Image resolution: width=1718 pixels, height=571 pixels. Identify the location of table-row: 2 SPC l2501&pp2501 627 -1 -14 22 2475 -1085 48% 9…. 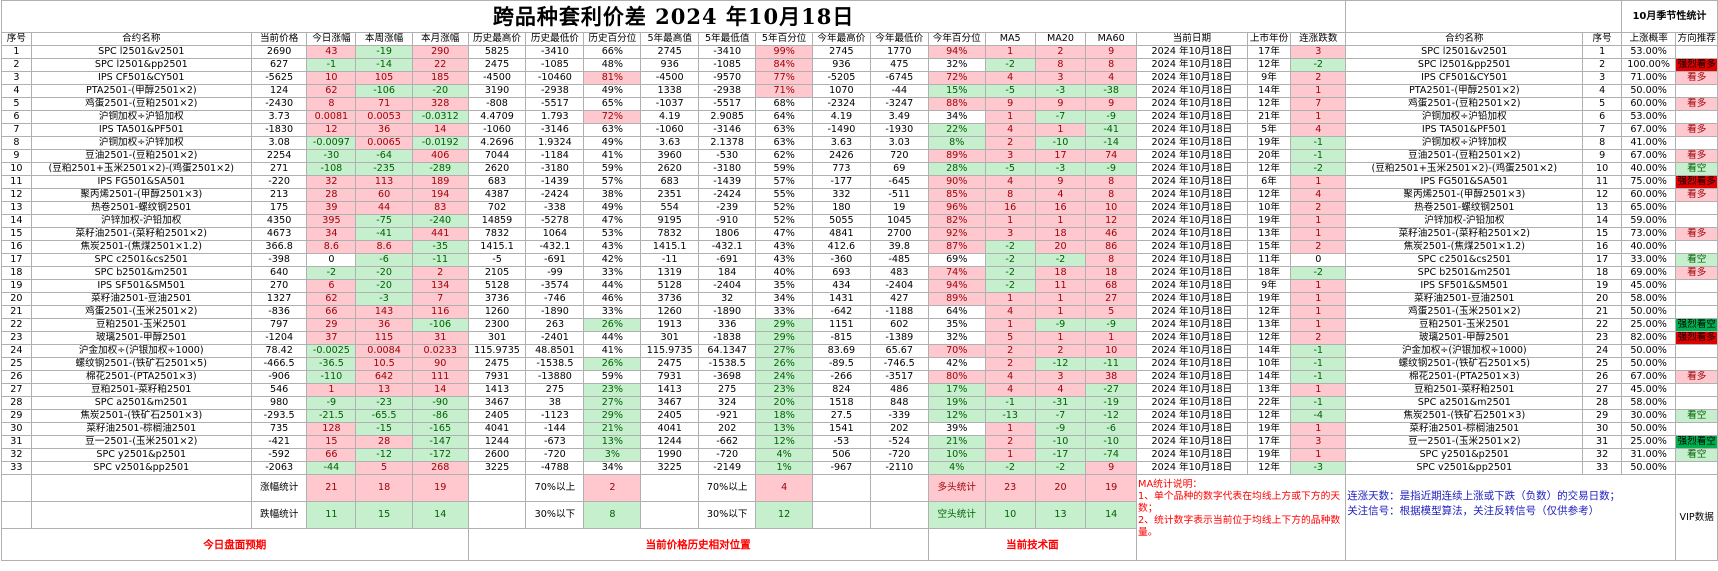
(859, 65).